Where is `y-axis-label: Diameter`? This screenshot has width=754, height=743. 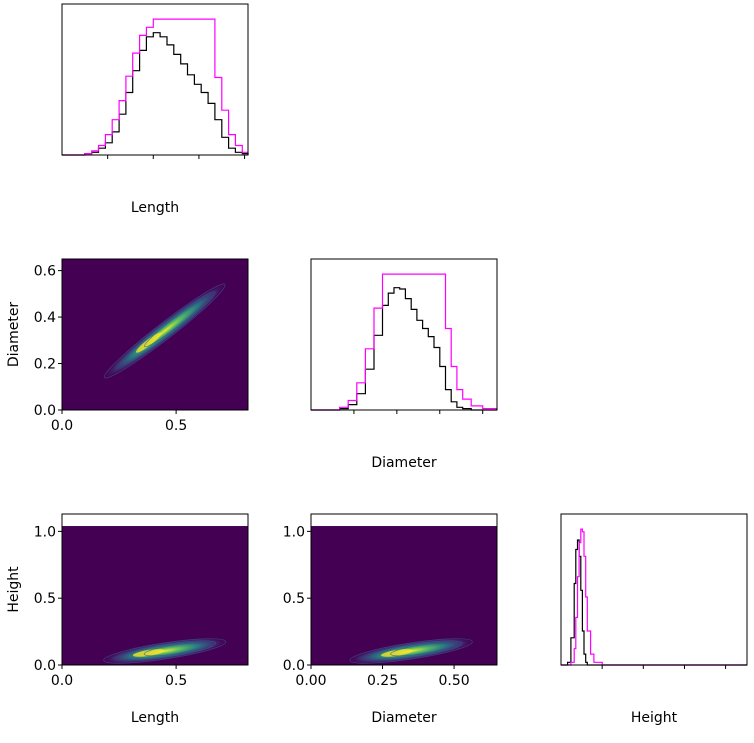 y-axis-label: Diameter is located at coordinates (14, 335).